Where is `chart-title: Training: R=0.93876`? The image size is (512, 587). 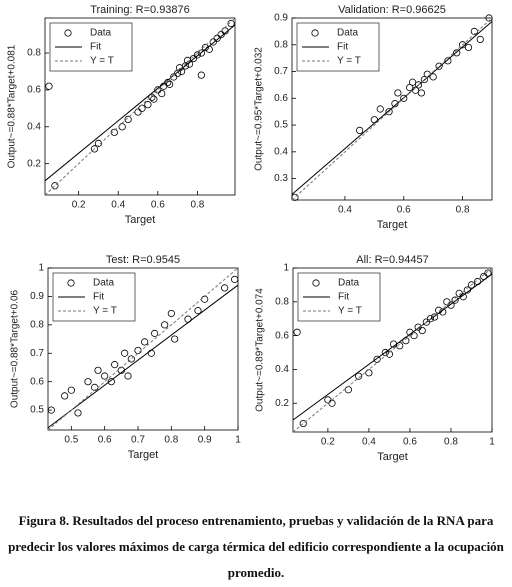
chart-title: Training: R=0.93876 is located at coordinates (140, 10).